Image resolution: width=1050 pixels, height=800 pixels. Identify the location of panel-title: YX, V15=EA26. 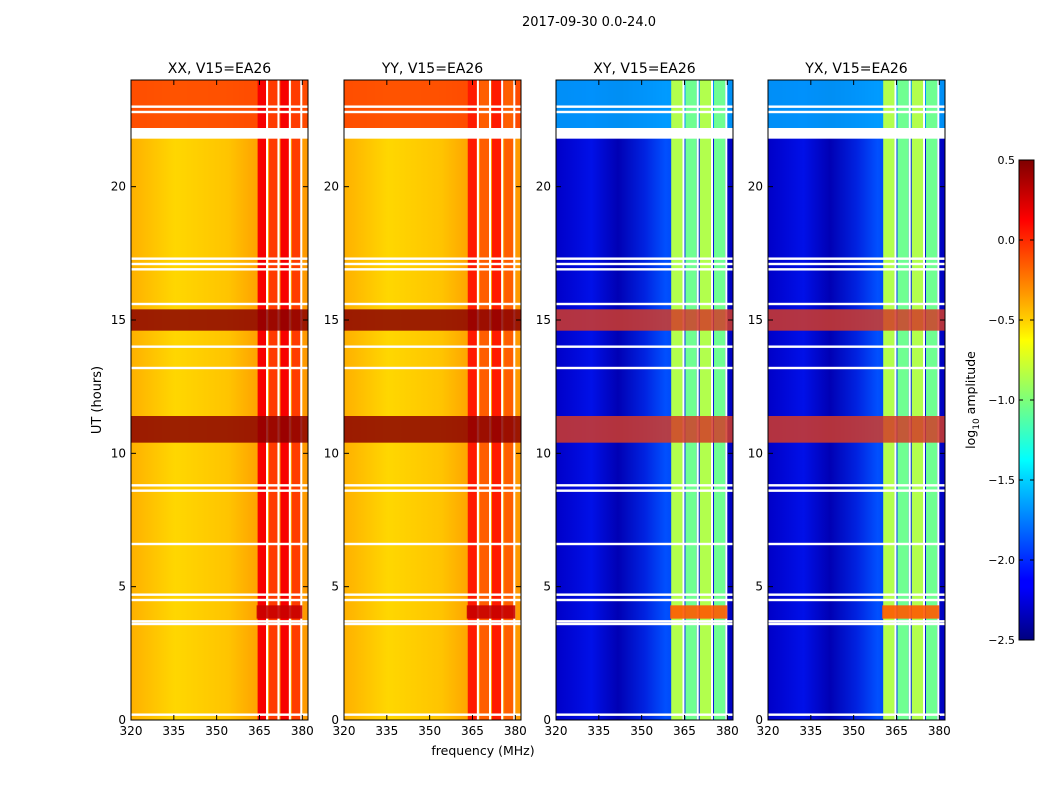
(855, 69).